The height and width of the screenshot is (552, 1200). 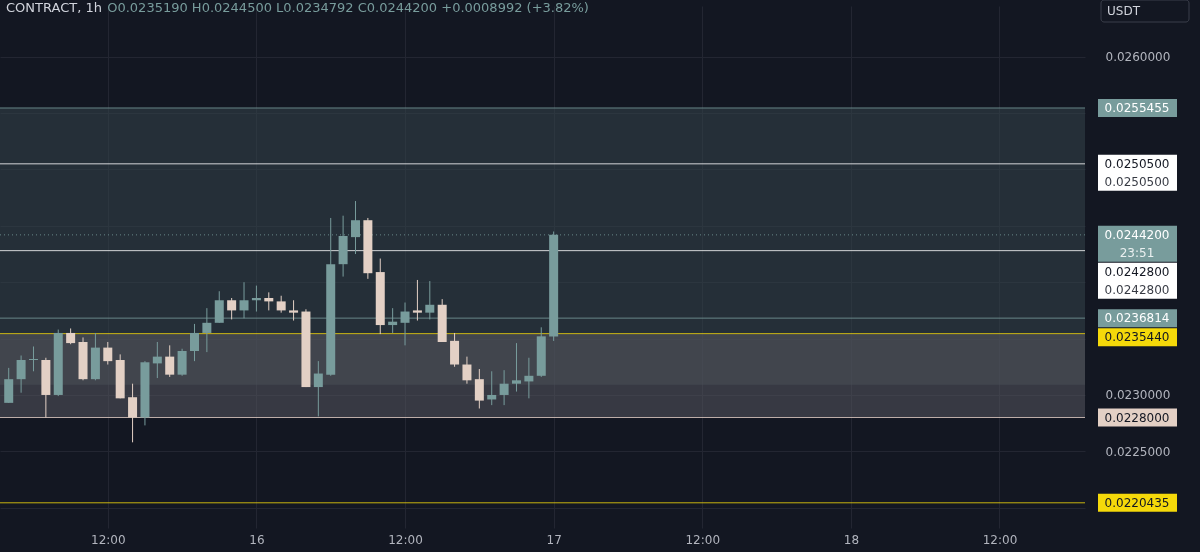 I want to click on x-tick-label: 17, so click(x=554, y=539).